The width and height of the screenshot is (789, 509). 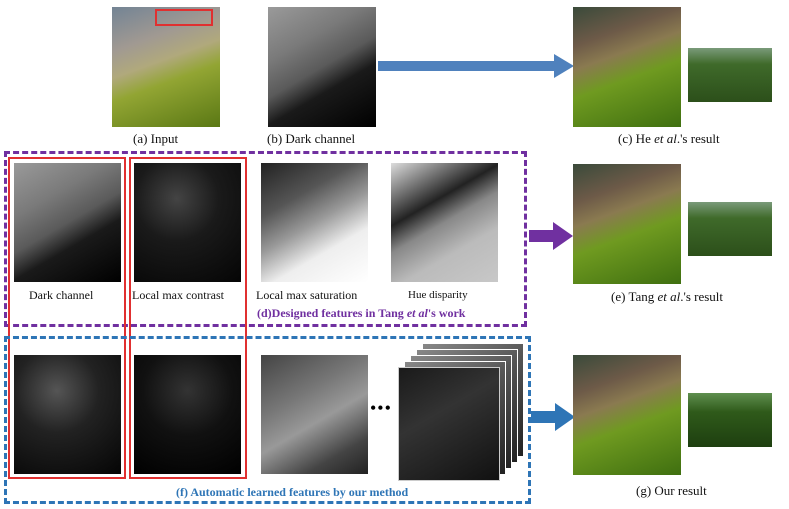 I want to click on red-box-dark-channel, so click(x=67, y=318).